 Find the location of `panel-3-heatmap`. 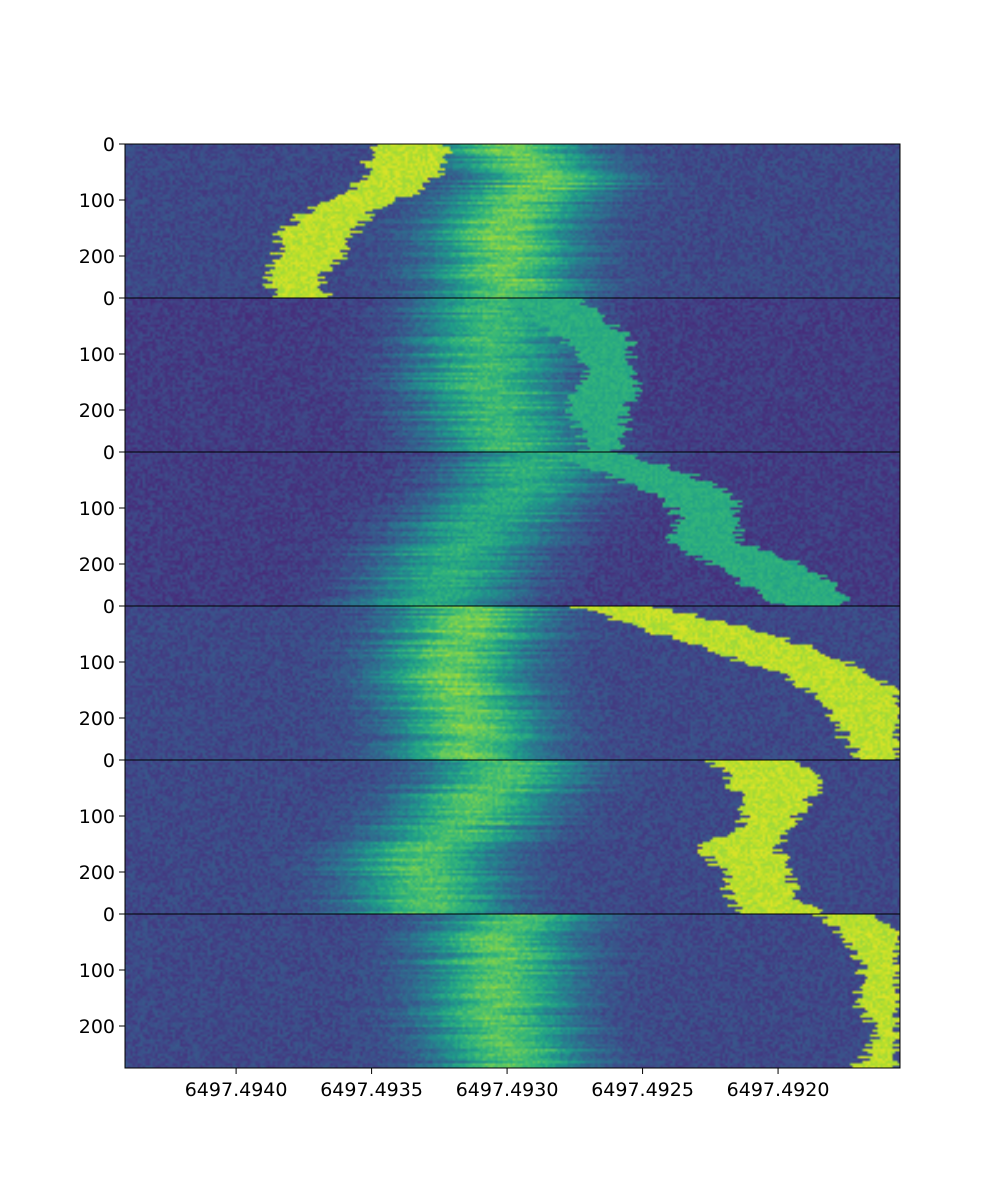

panel-3-heatmap is located at coordinates (512, 529).